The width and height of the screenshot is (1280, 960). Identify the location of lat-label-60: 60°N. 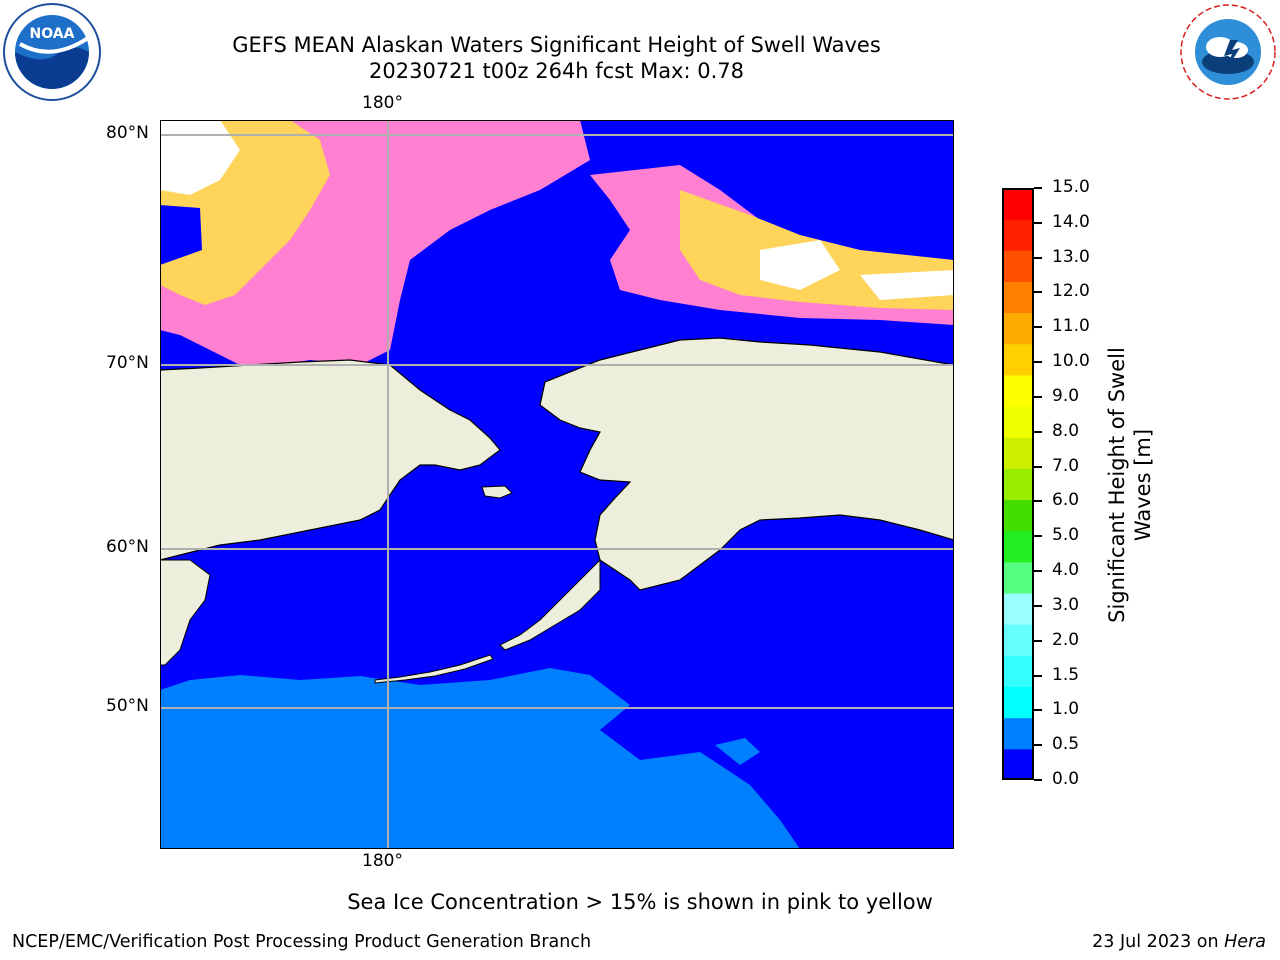
(127, 547).